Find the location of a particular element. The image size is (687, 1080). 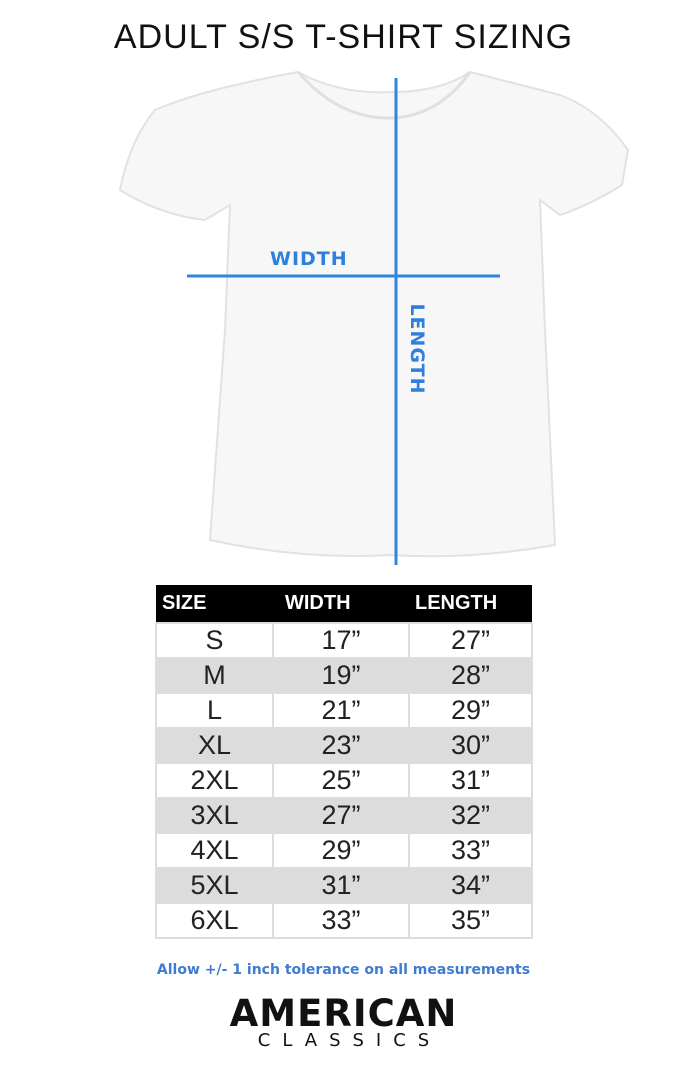

width-cell: 25” is located at coordinates (341, 780).